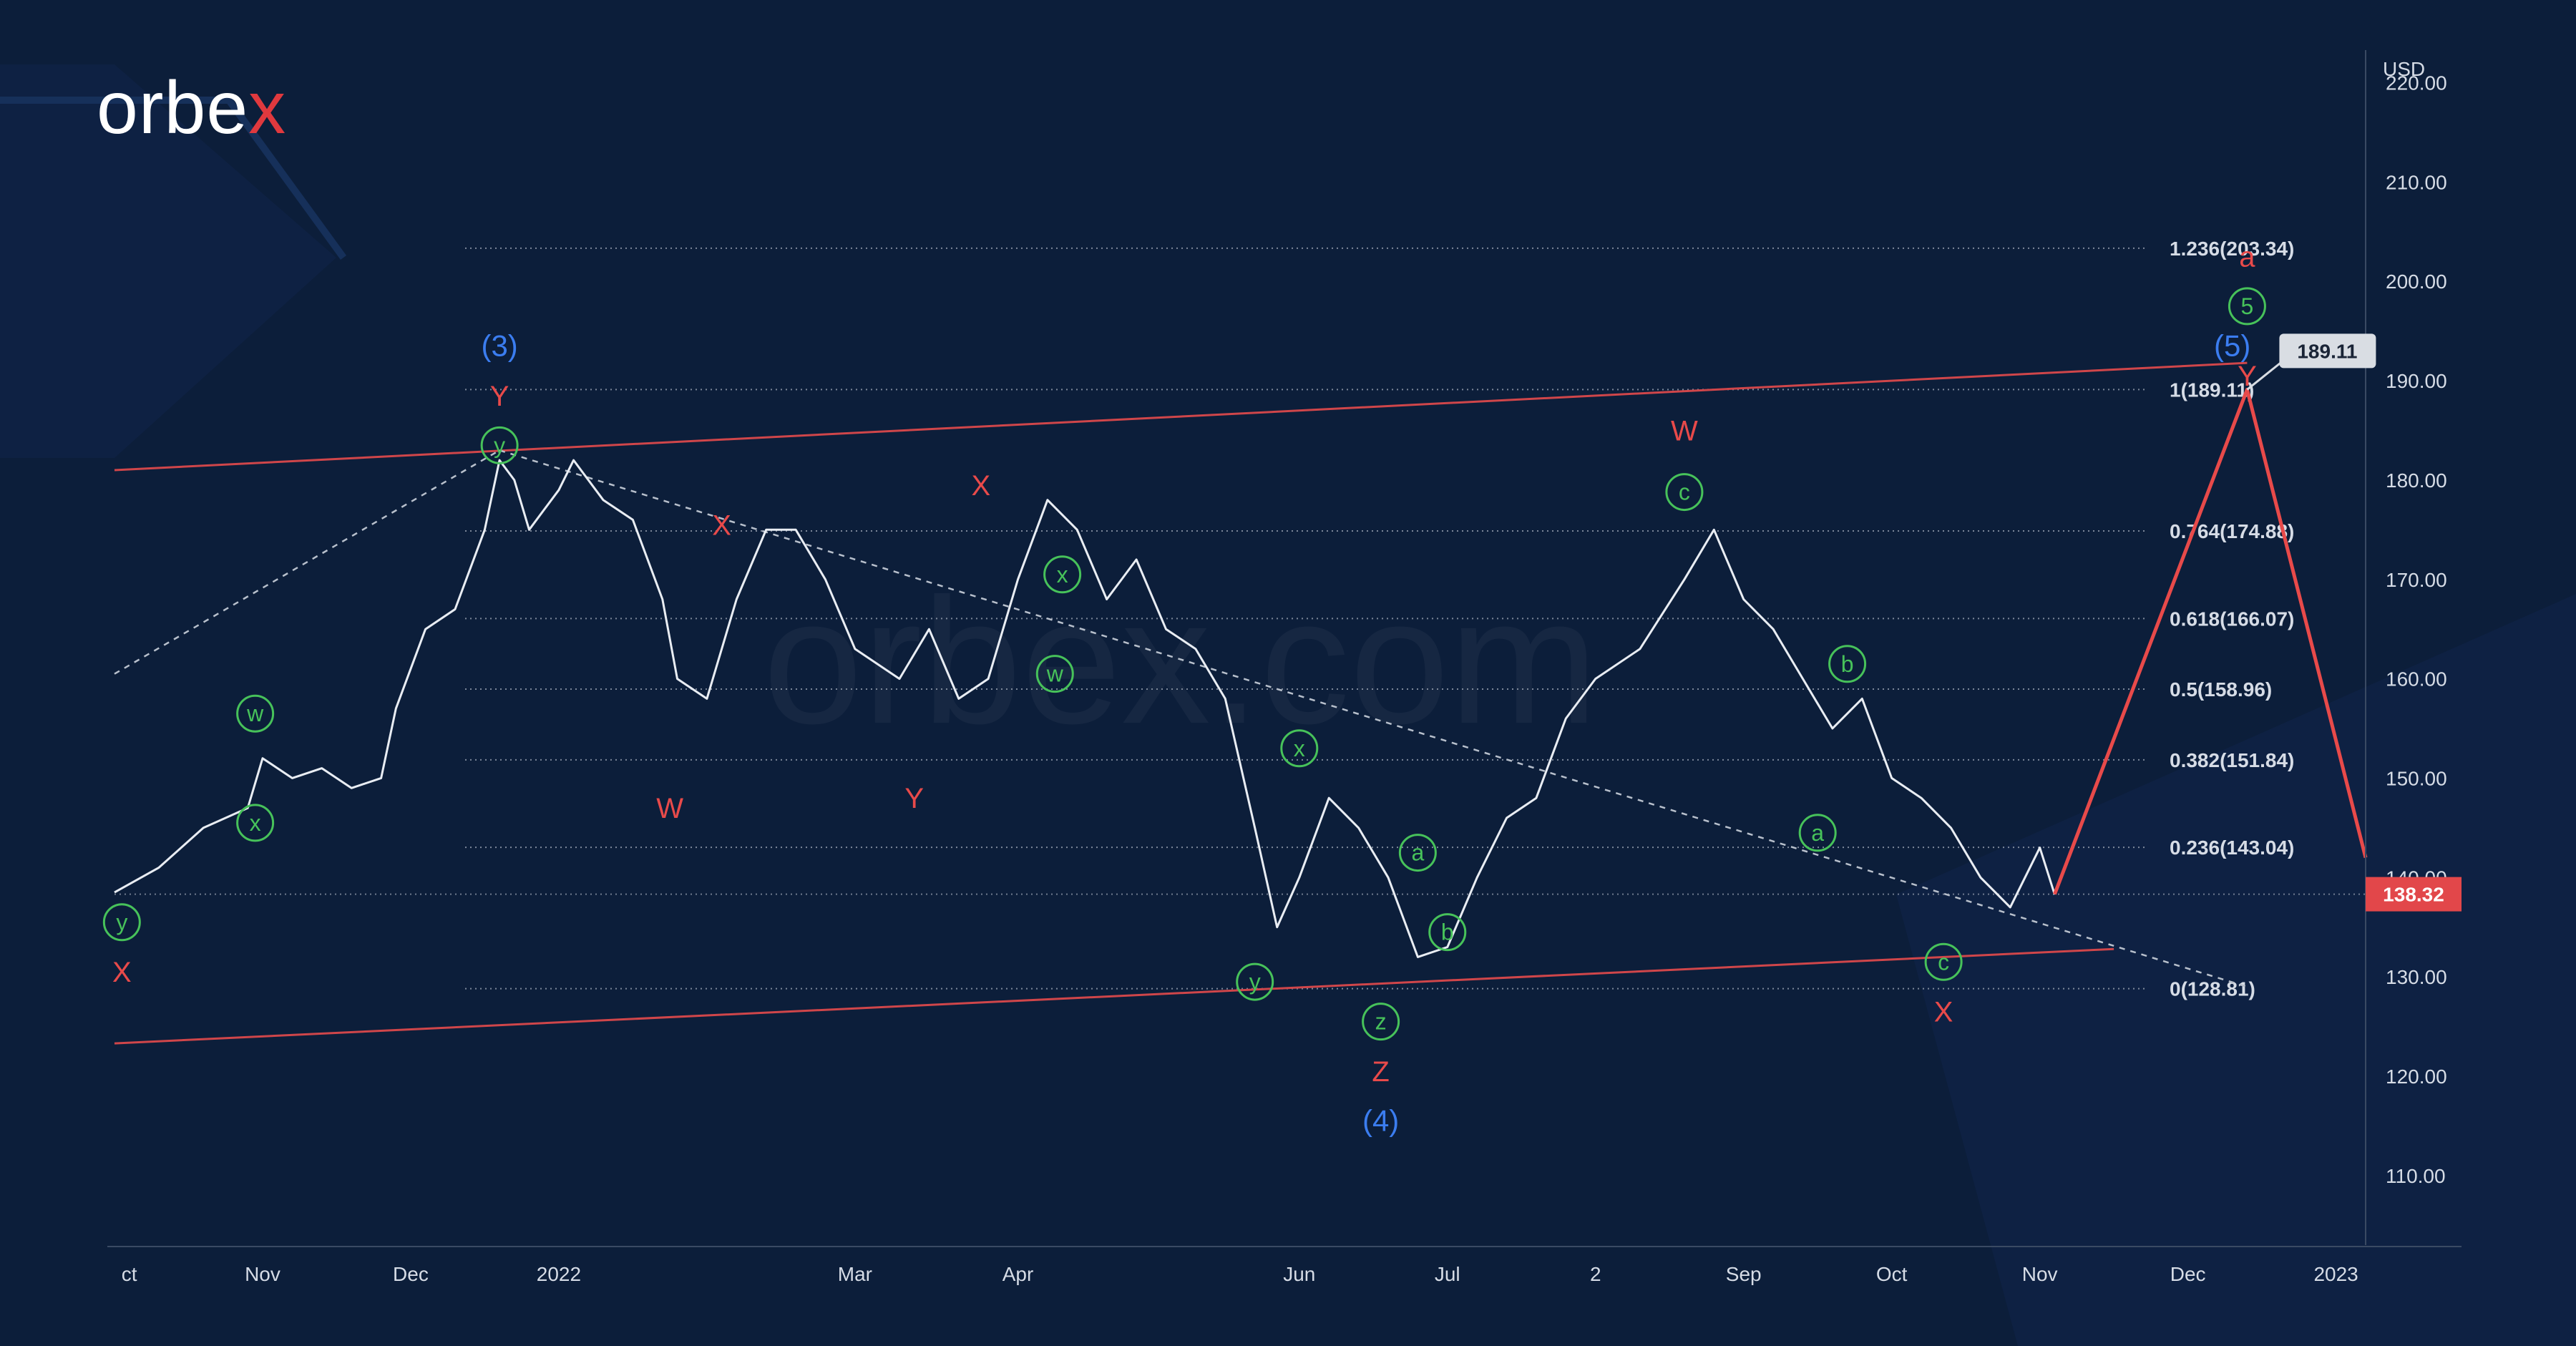 This screenshot has width=2576, height=1346. Describe the element at coordinates (1380, 1072) in the screenshot. I see `wave-label: Z` at that location.